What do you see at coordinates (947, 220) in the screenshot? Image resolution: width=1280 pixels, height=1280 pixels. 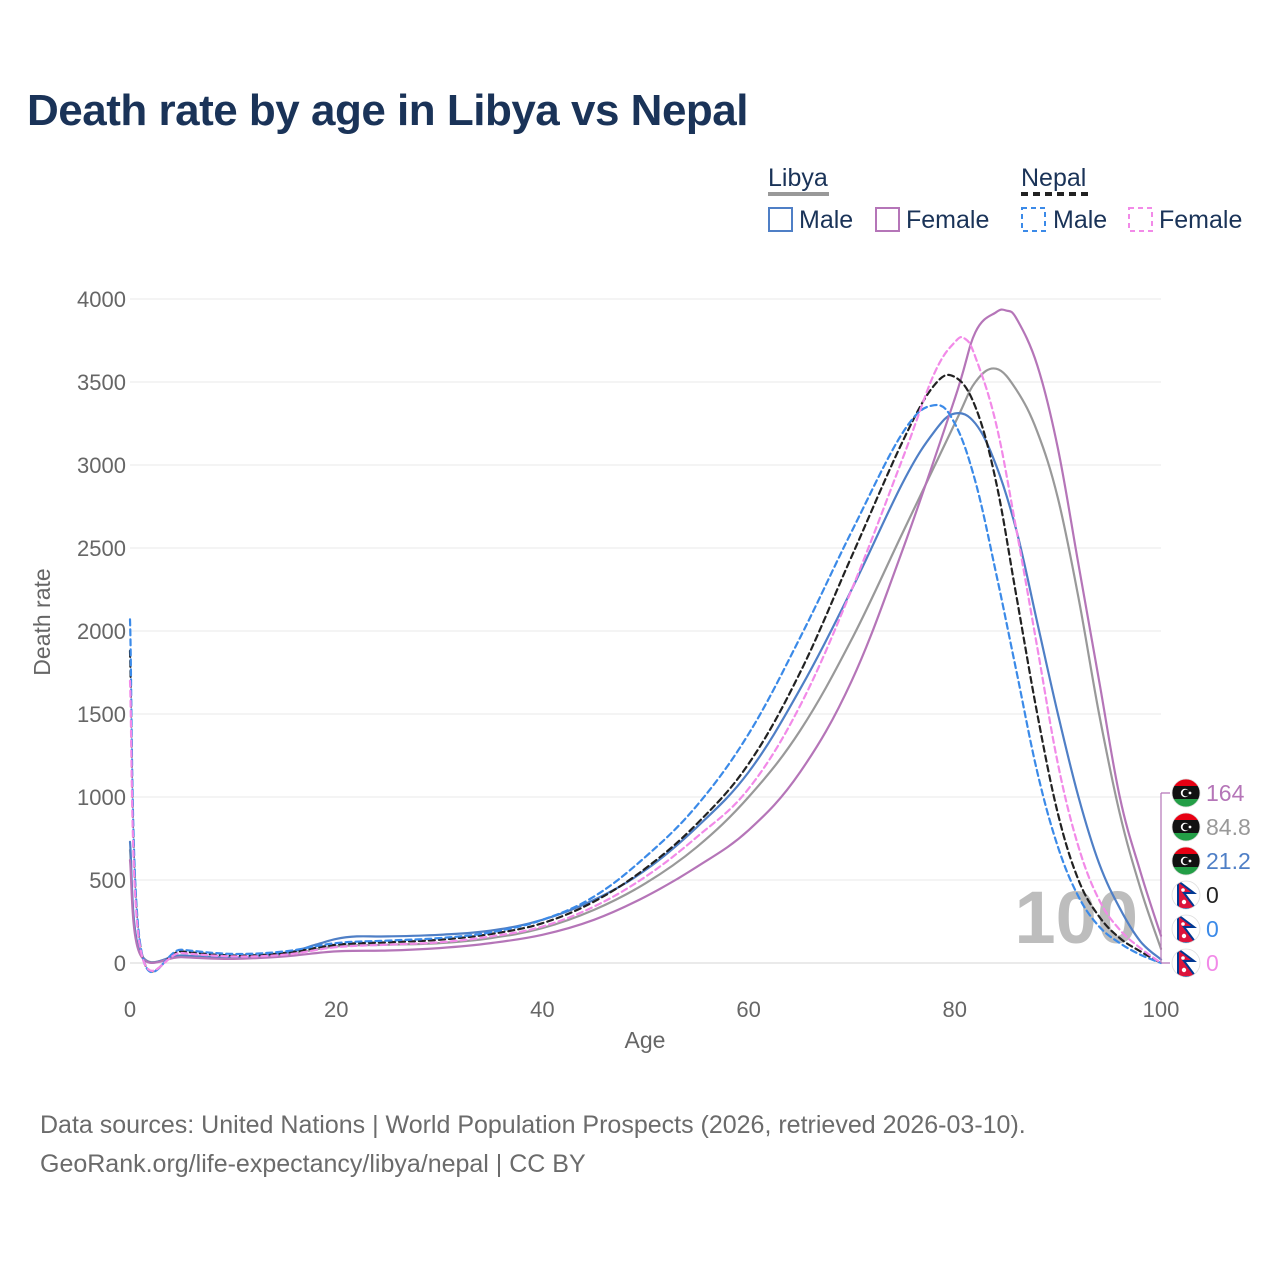 I see `legend-libya-female-label: Female` at bounding box center [947, 220].